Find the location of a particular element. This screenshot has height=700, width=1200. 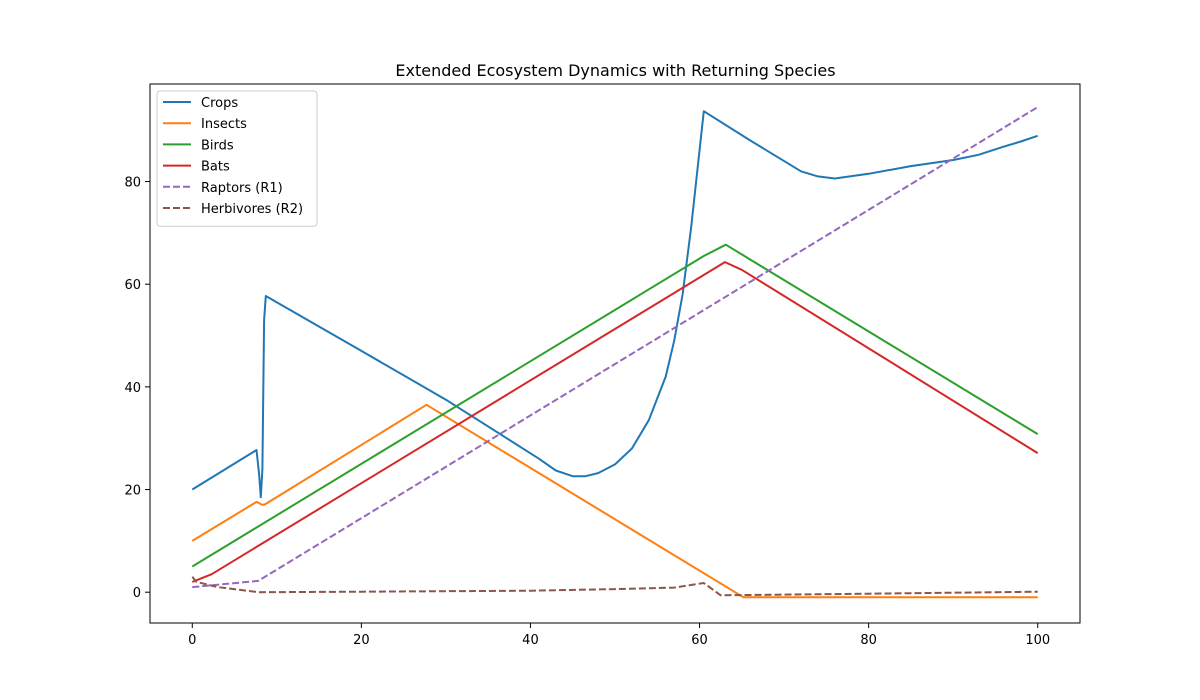

legend-label-4: Raptors (R1) is located at coordinates (242, 188).